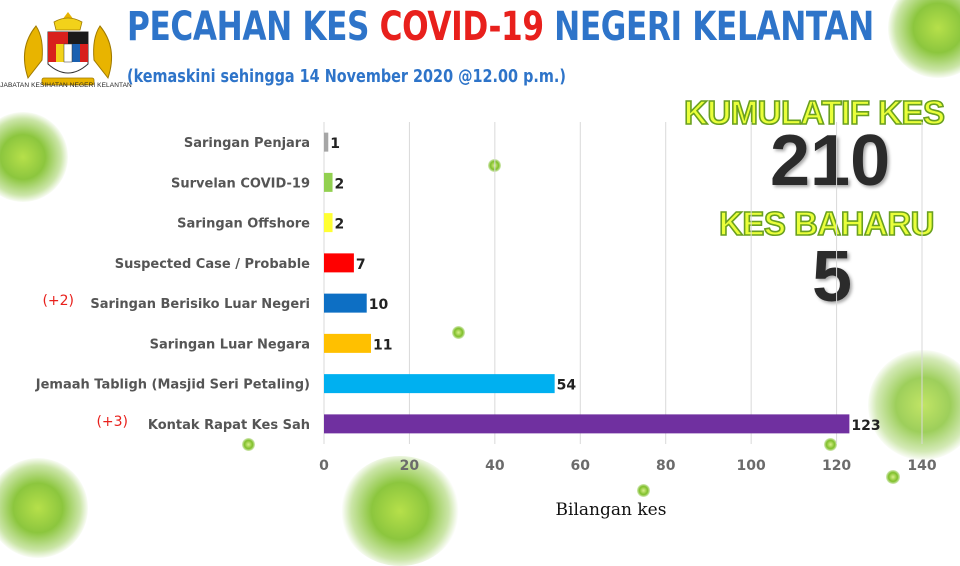 The width and height of the screenshot is (960, 566). Describe the element at coordinates (68, 49) in the screenshot. I see `crest-logo` at that location.